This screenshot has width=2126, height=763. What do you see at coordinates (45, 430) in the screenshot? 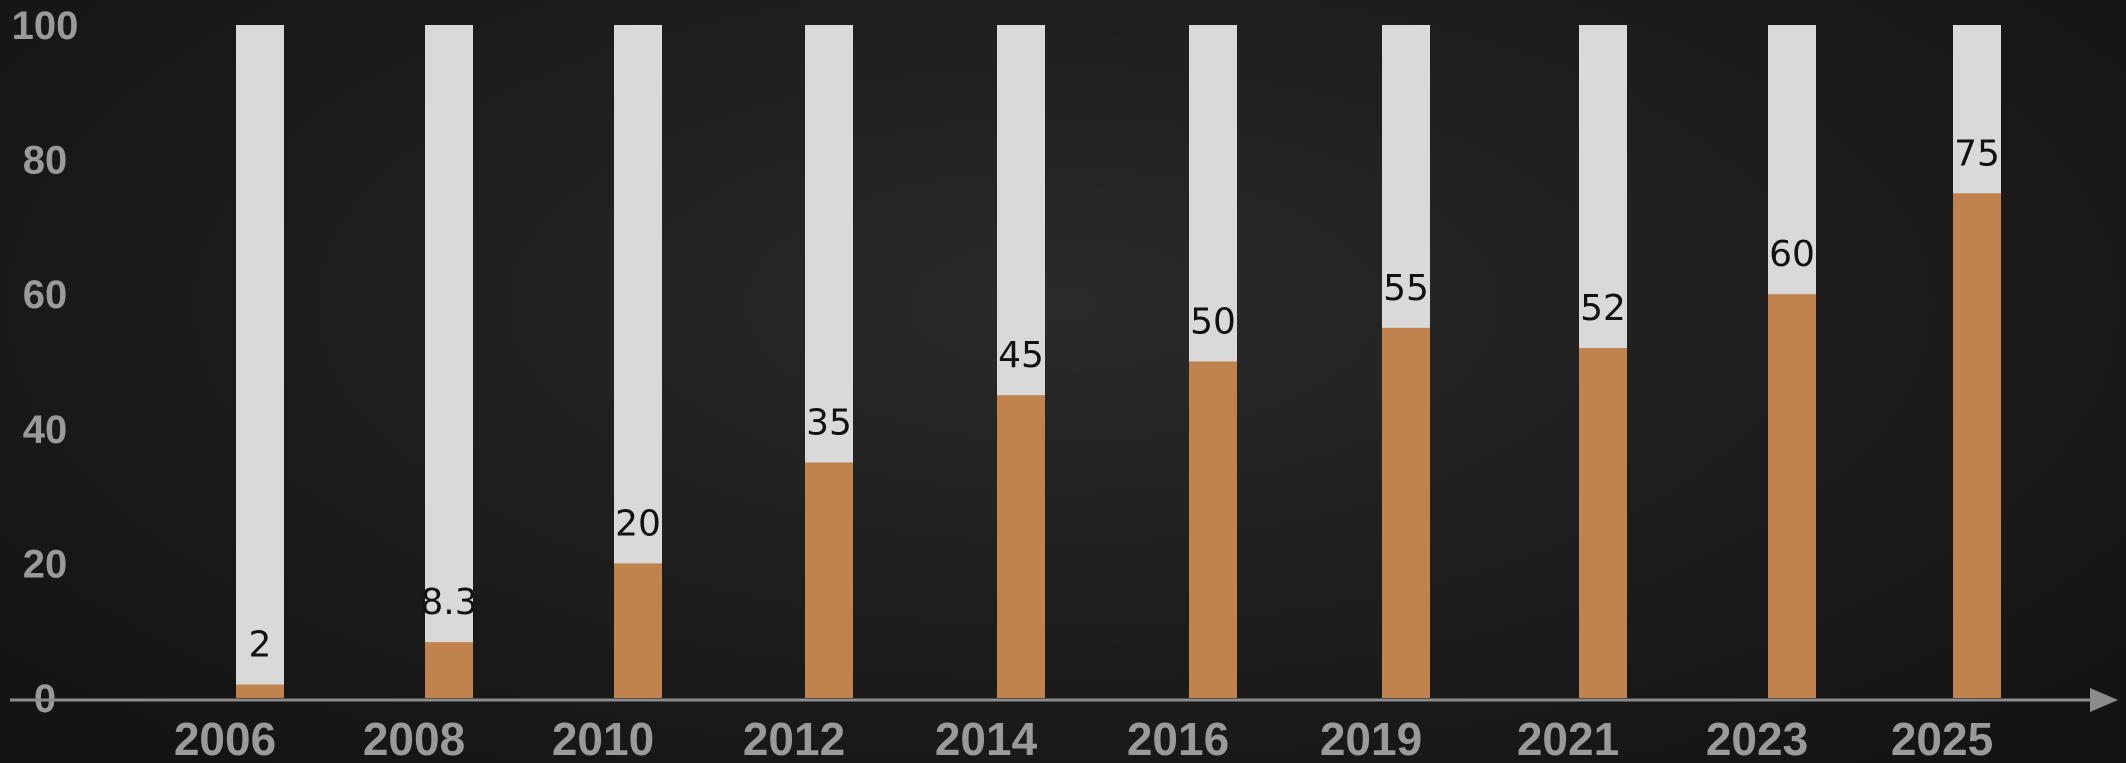
I see `y-tick-label: 40` at bounding box center [45, 430].